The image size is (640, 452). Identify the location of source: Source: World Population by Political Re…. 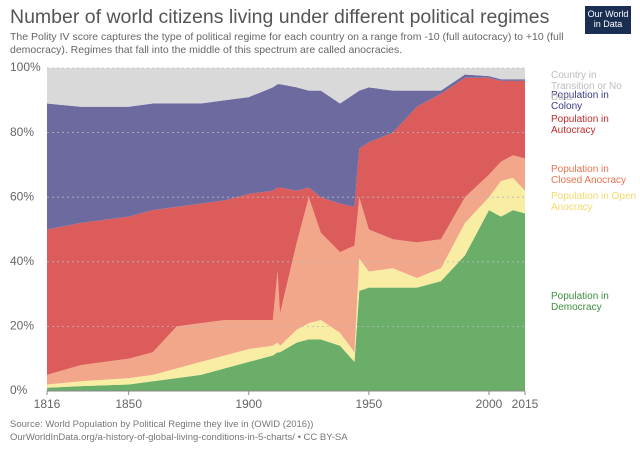
(179, 431).